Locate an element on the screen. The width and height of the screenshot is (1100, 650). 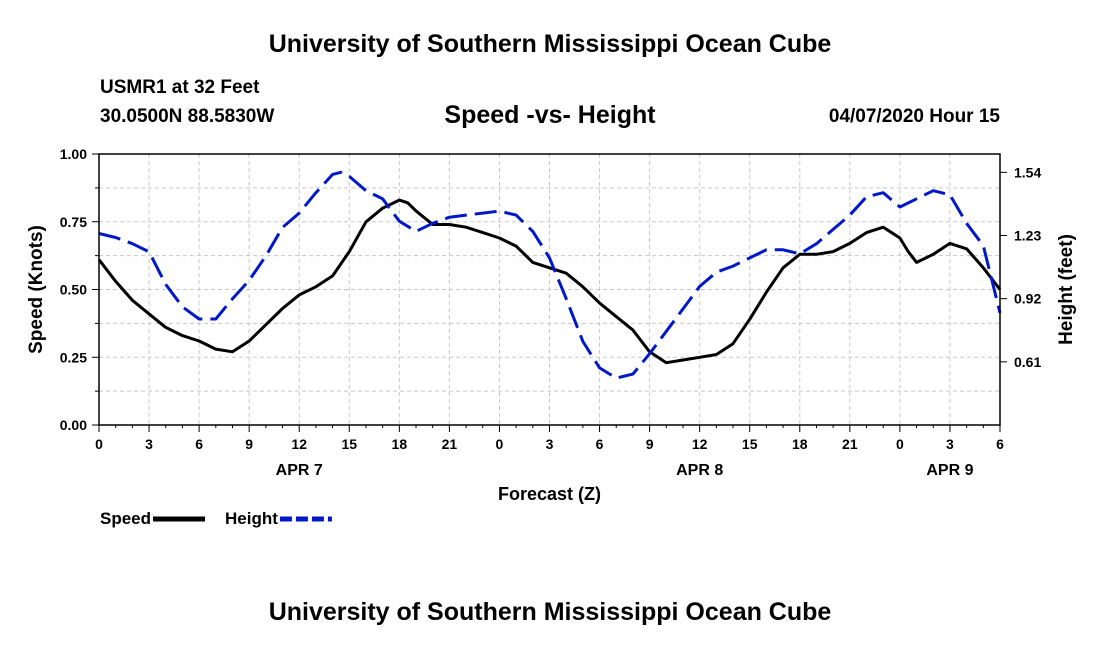
y-left-axis-label: Speed (Knots) is located at coordinates (36, 289).